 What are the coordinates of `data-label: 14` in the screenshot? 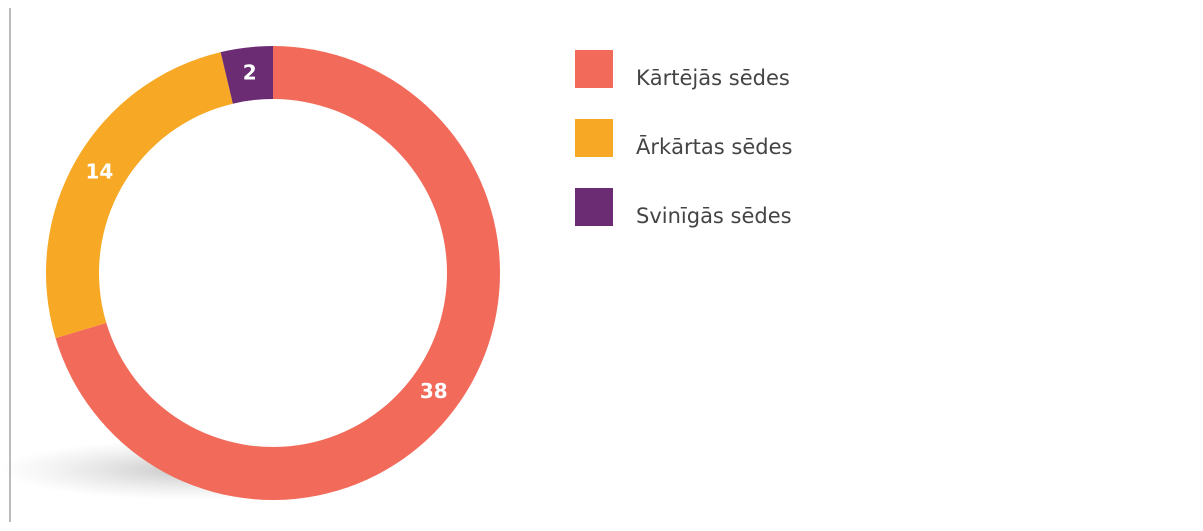 It's located at (99, 171).